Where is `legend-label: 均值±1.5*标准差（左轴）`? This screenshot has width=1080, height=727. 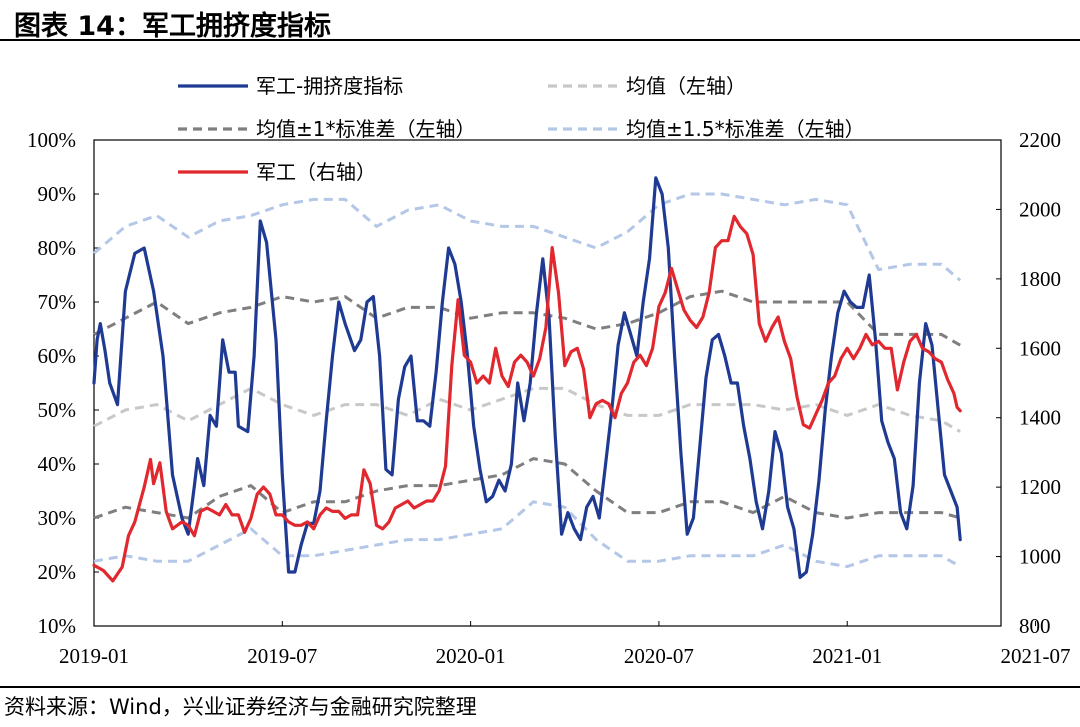
legend-label: 均值±1.5*标准差（左轴） is located at coordinates (745, 129).